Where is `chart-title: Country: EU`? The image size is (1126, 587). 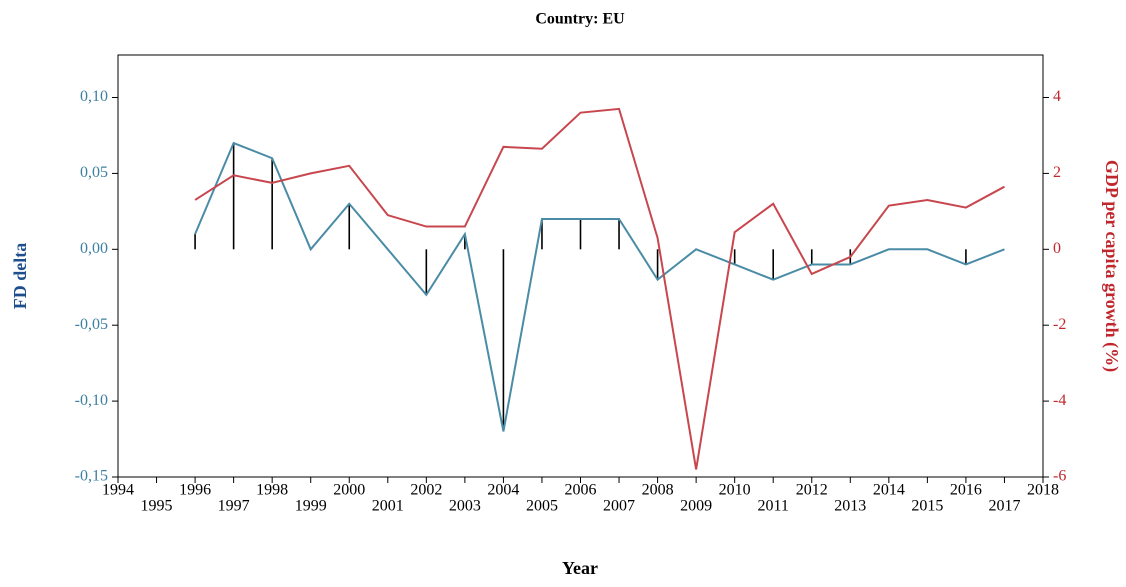
chart-title: Country: EU is located at coordinates (580, 19).